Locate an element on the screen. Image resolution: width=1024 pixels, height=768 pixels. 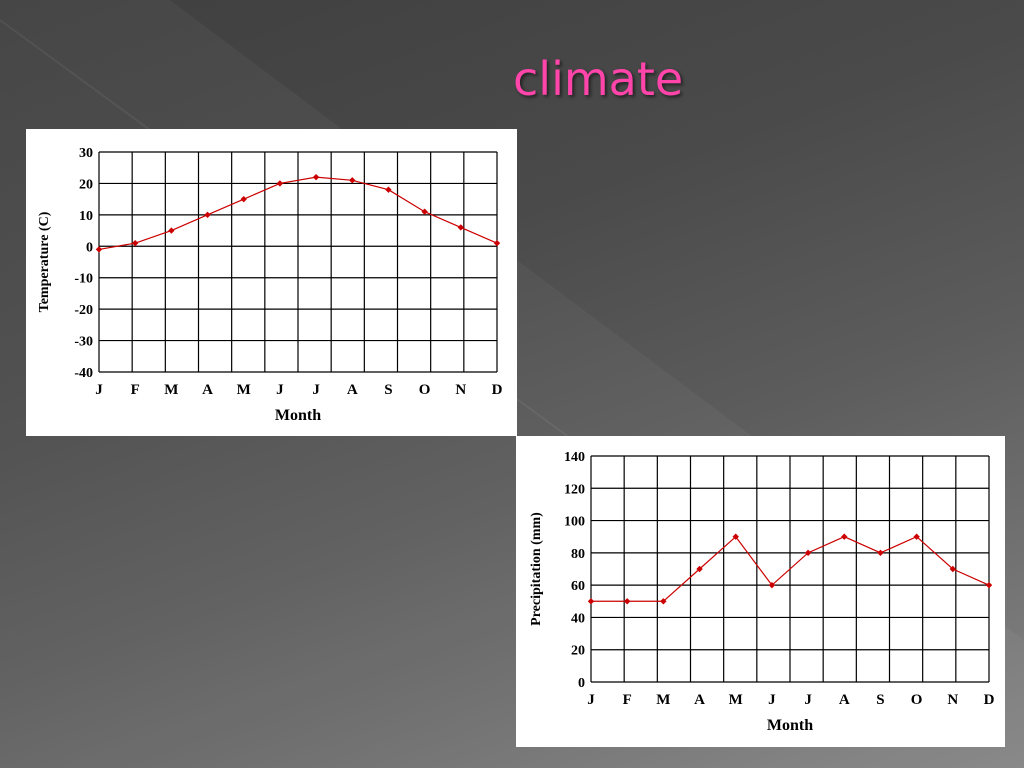
temperature-y-tick-label: 10 is located at coordinates (86, 216).